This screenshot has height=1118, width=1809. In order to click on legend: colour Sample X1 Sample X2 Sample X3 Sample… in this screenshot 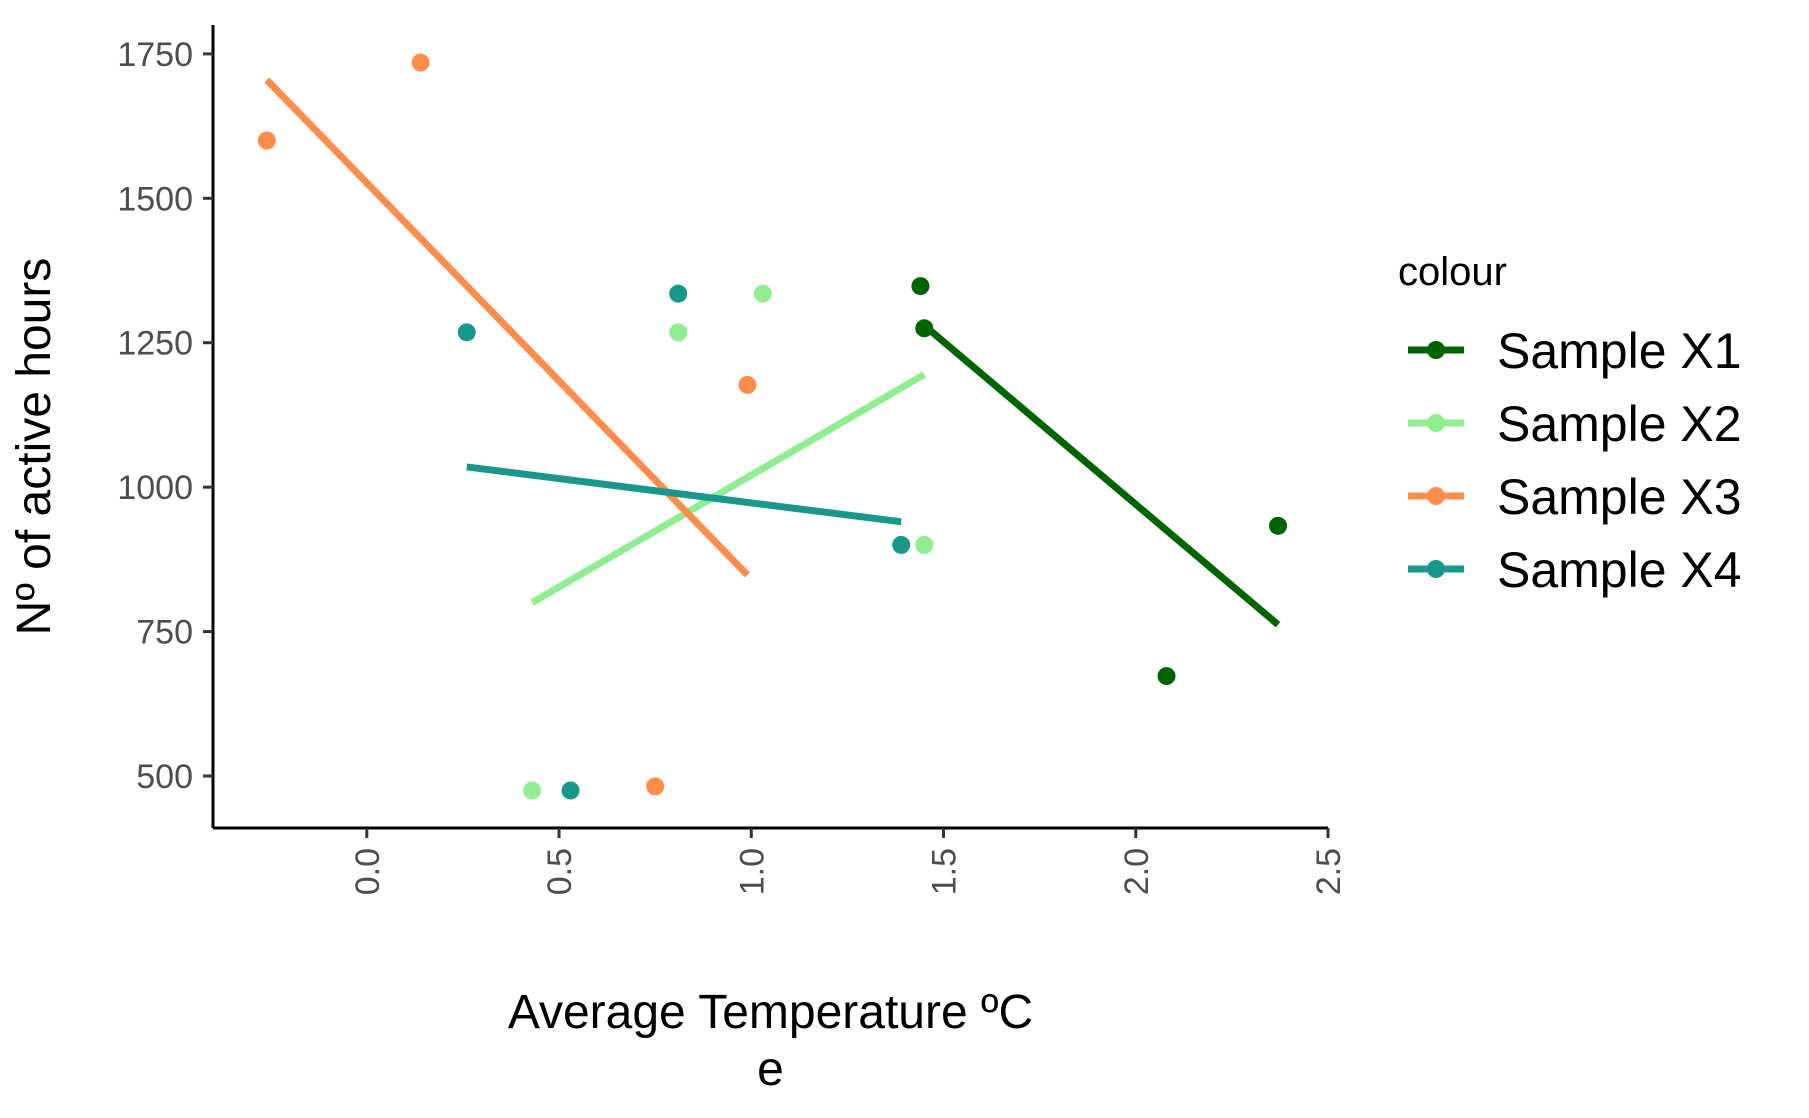, I will do `click(1570, 424)`.